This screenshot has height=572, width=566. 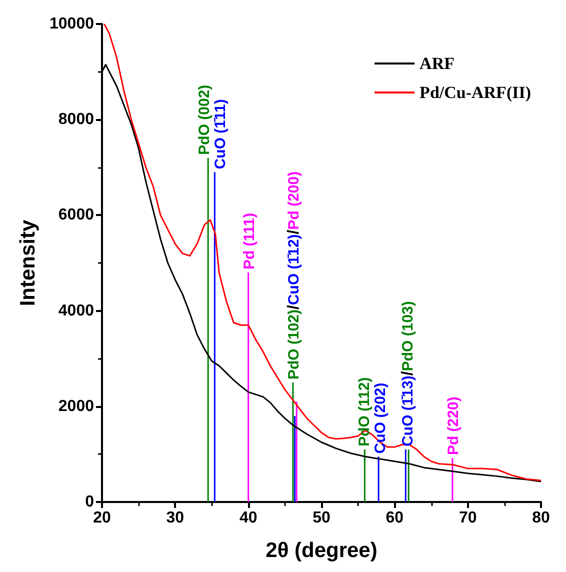 What do you see at coordinates (293, 275) in the screenshot?
I see `annotation: PdO (102)/CuO (1̄12)/Pd (200)` at bounding box center [293, 275].